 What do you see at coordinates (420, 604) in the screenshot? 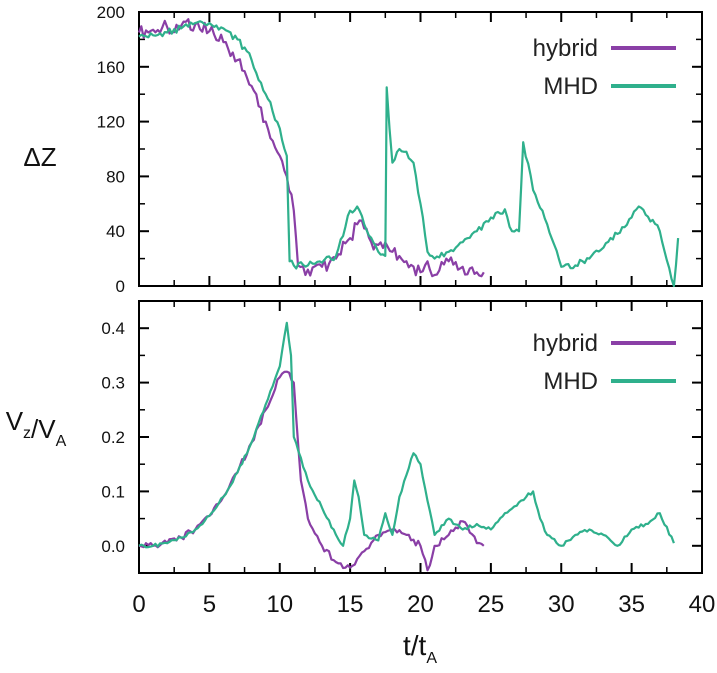
I see `x-tick-label: 20` at bounding box center [420, 604].